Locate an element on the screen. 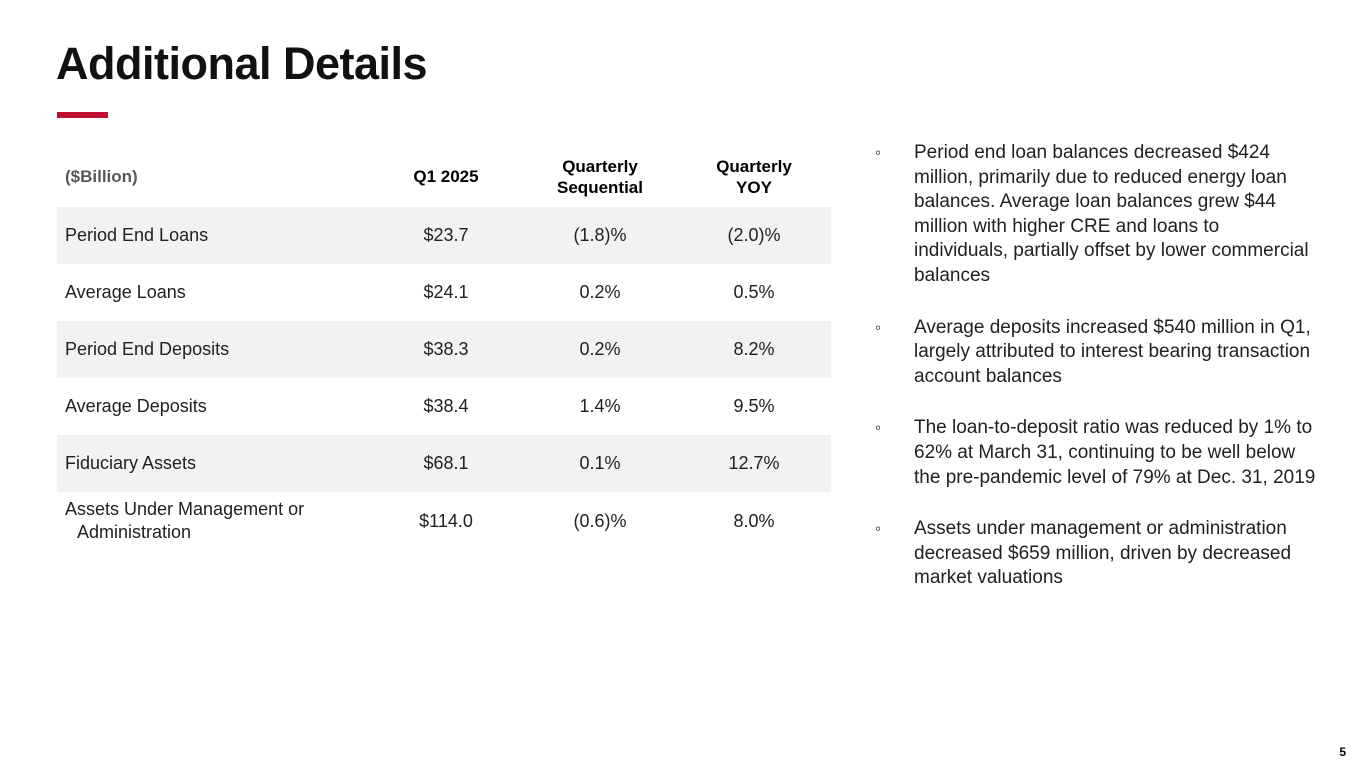  header-line: YOY is located at coordinates (754, 187).